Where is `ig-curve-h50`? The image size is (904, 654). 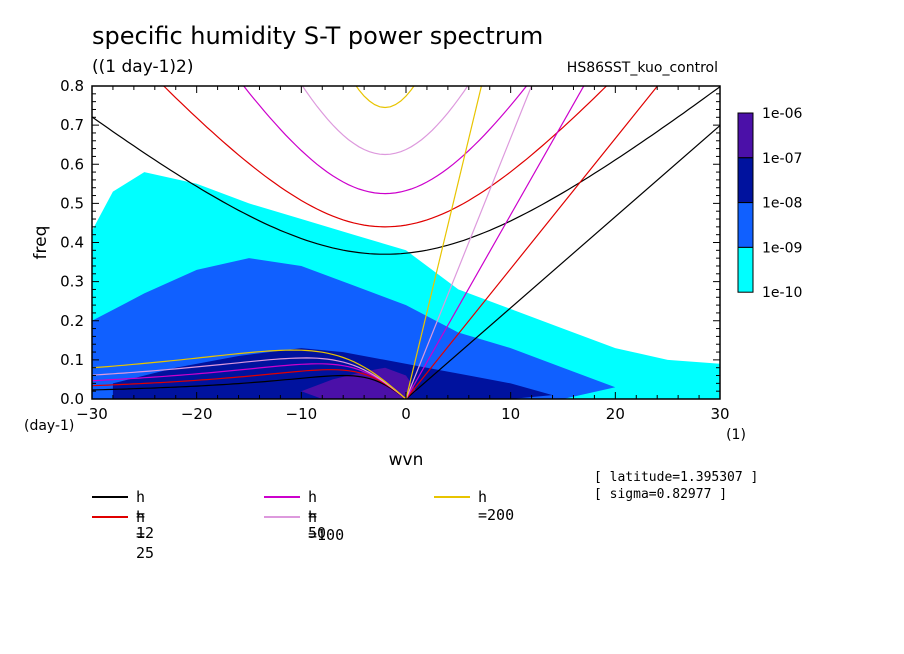
ig-curve-h50 is located at coordinates (385, 140).